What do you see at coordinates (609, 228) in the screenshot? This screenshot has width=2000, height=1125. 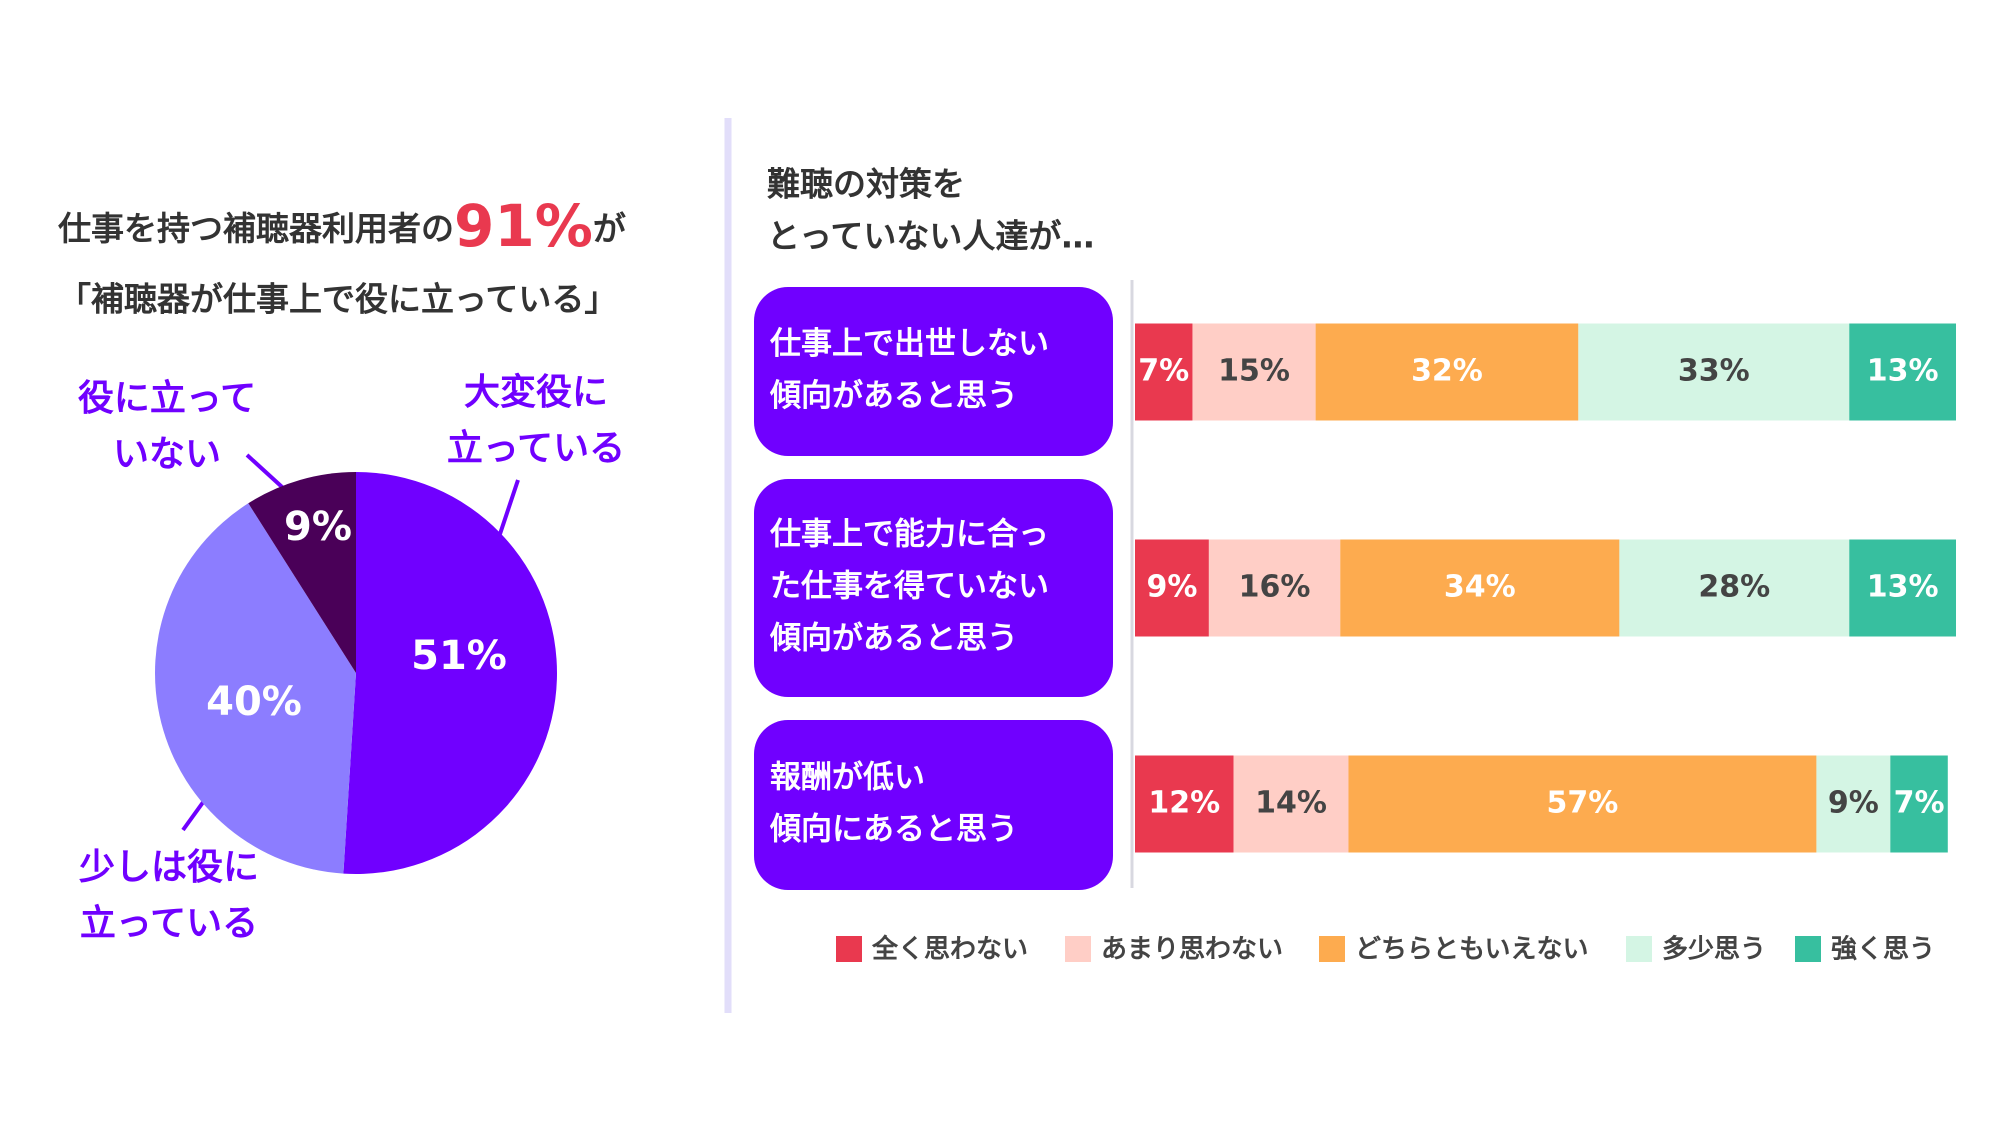 I see `title-text: が` at bounding box center [609, 228].